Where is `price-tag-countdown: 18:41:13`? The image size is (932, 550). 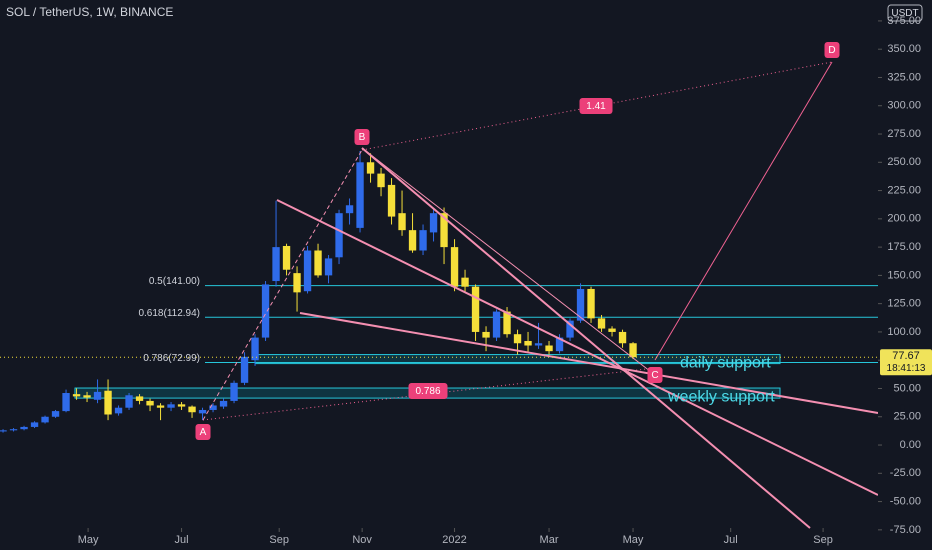 price-tag-countdown: 18:41:13 is located at coordinates (906, 368).